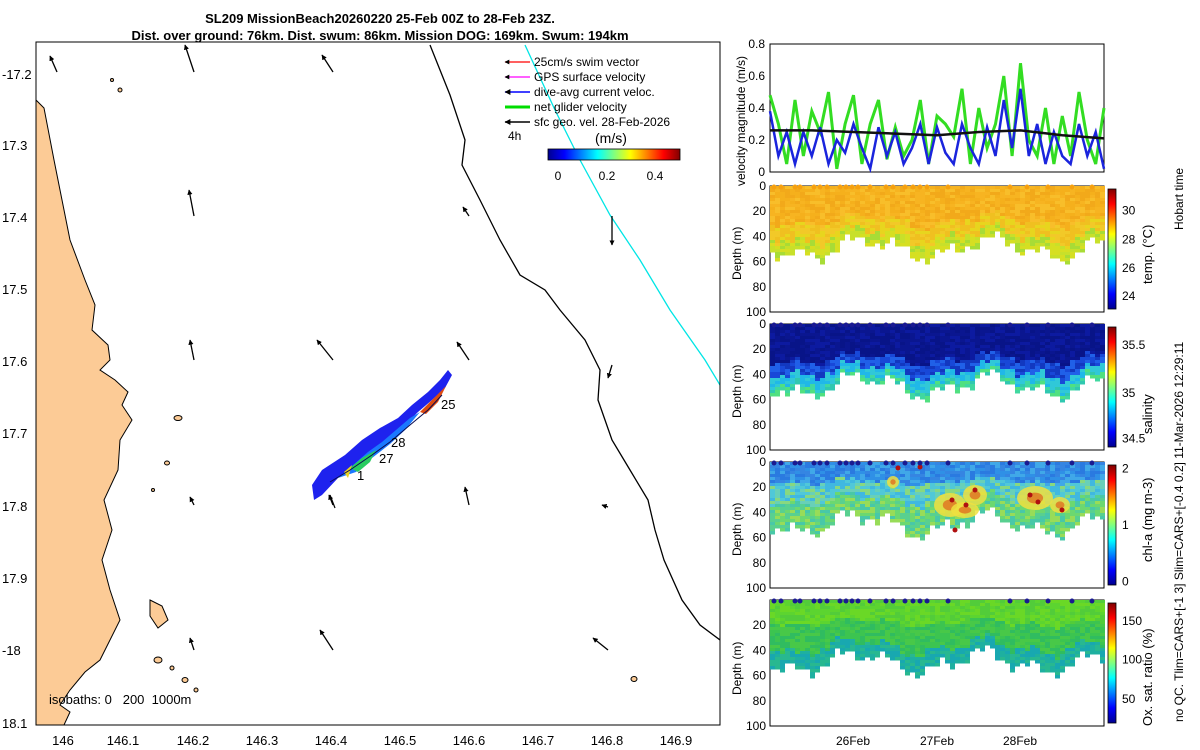 This screenshot has height=750, width=1200. What do you see at coordinates (386, 458) in the screenshot?
I see `day-label-27: 27` at bounding box center [386, 458].